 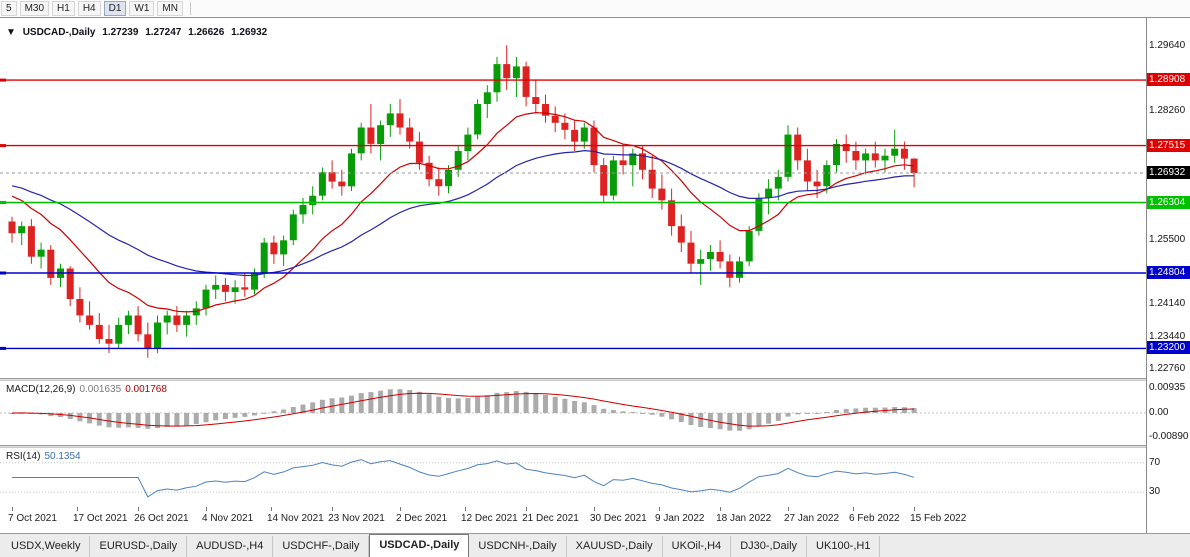 What do you see at coordinates (518, 546) in the screenshot?
I see `chart-tab-usdcnhdaily: USDCNH-,Daily` at bounding box center [518, 546].